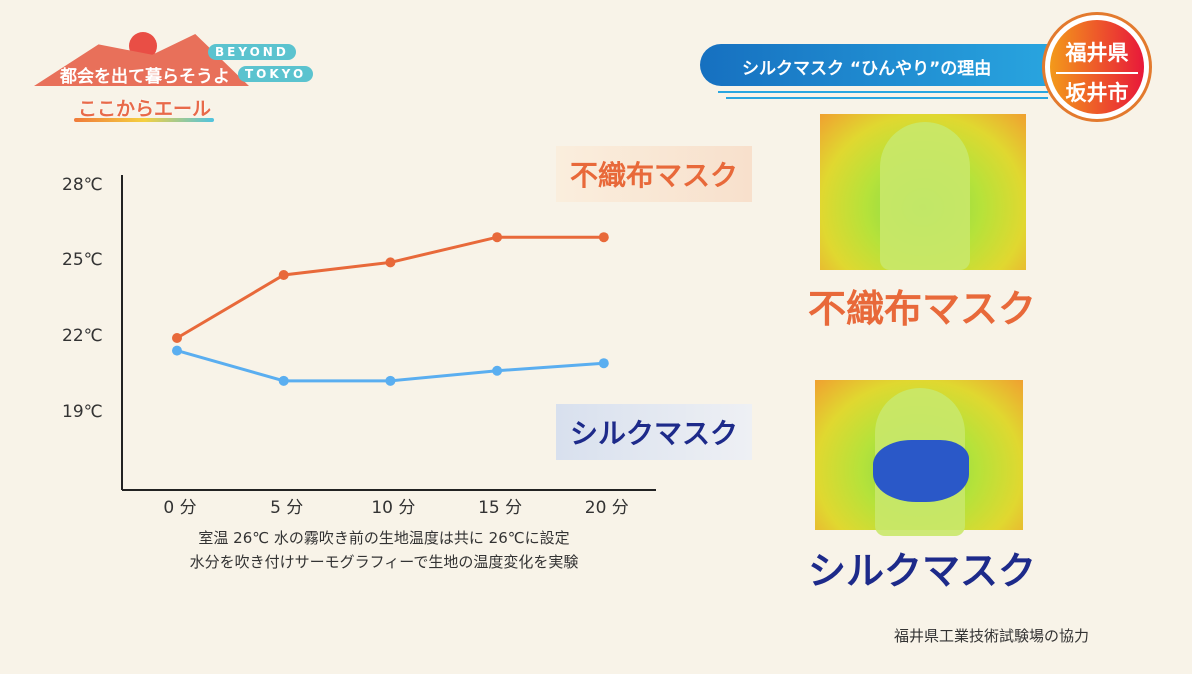 Image resolution: width=1192 pixels, height=674 pixels. I want to click on y-tick-label: 22℃, so click(82, 336).